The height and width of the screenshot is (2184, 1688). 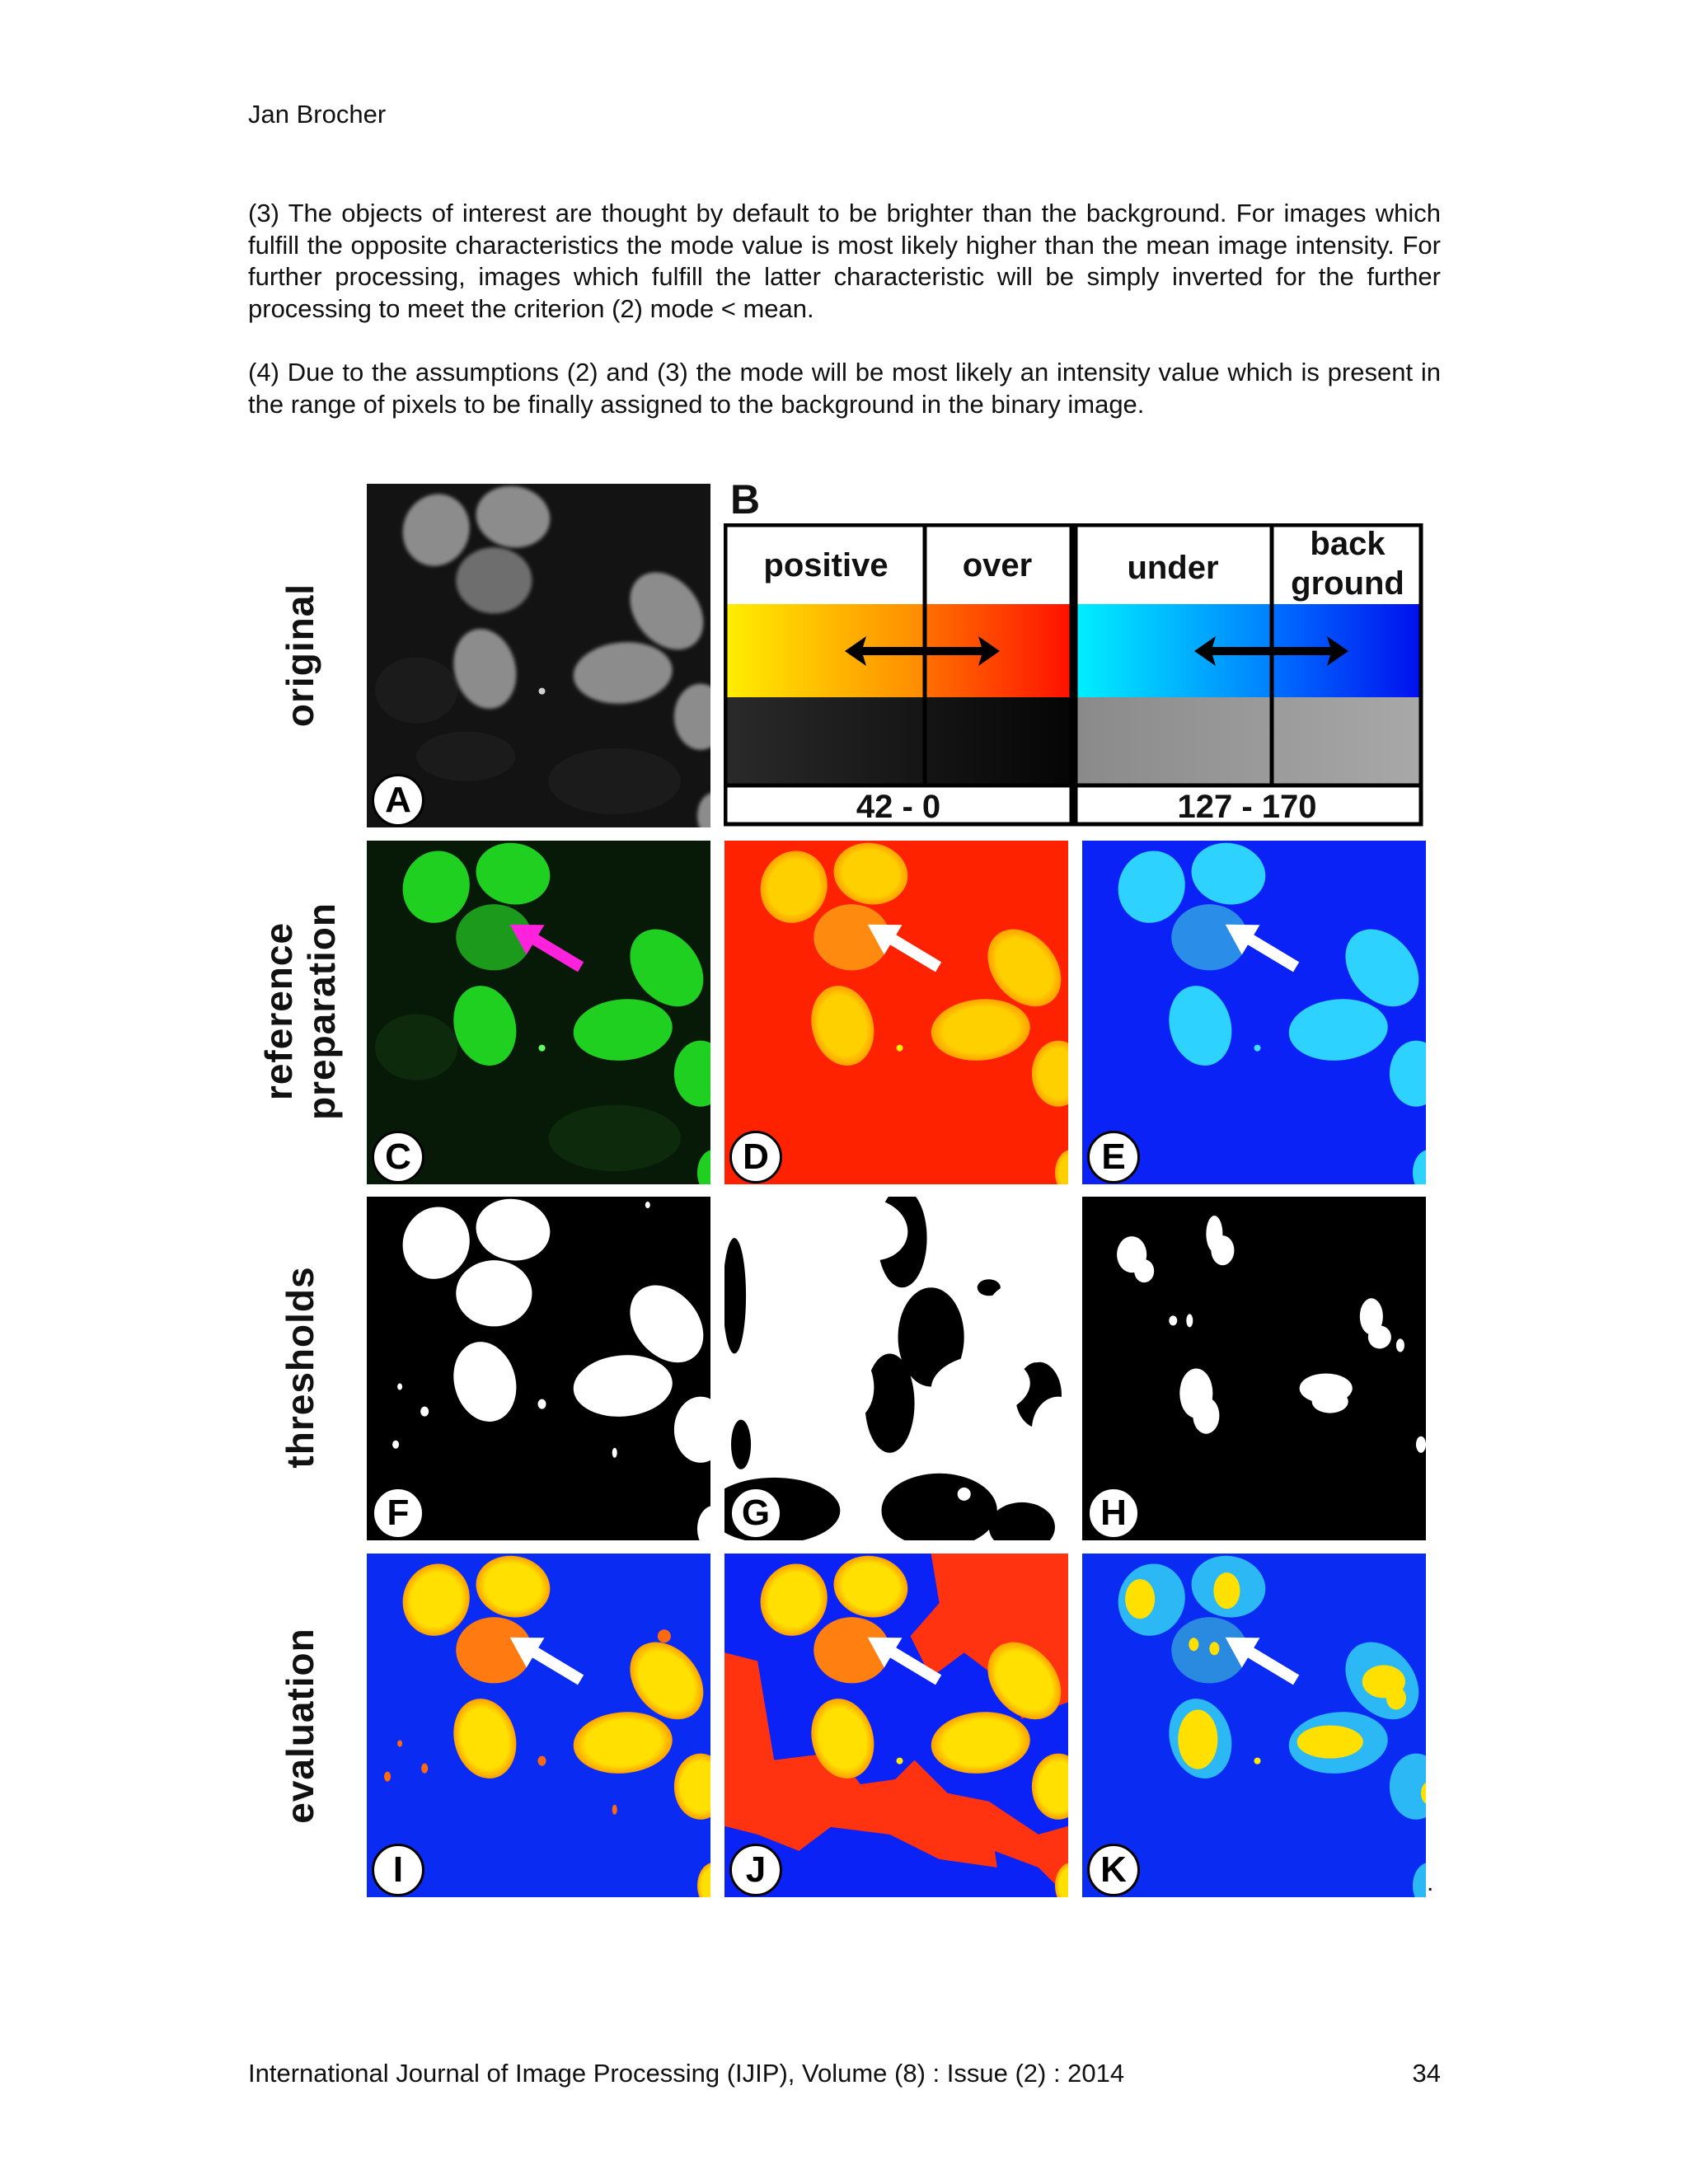 What do you see at coordinates (1113, 1157) in the screenshot?
I see `panel-label-e: E` at bounding box center [1113, 1157].